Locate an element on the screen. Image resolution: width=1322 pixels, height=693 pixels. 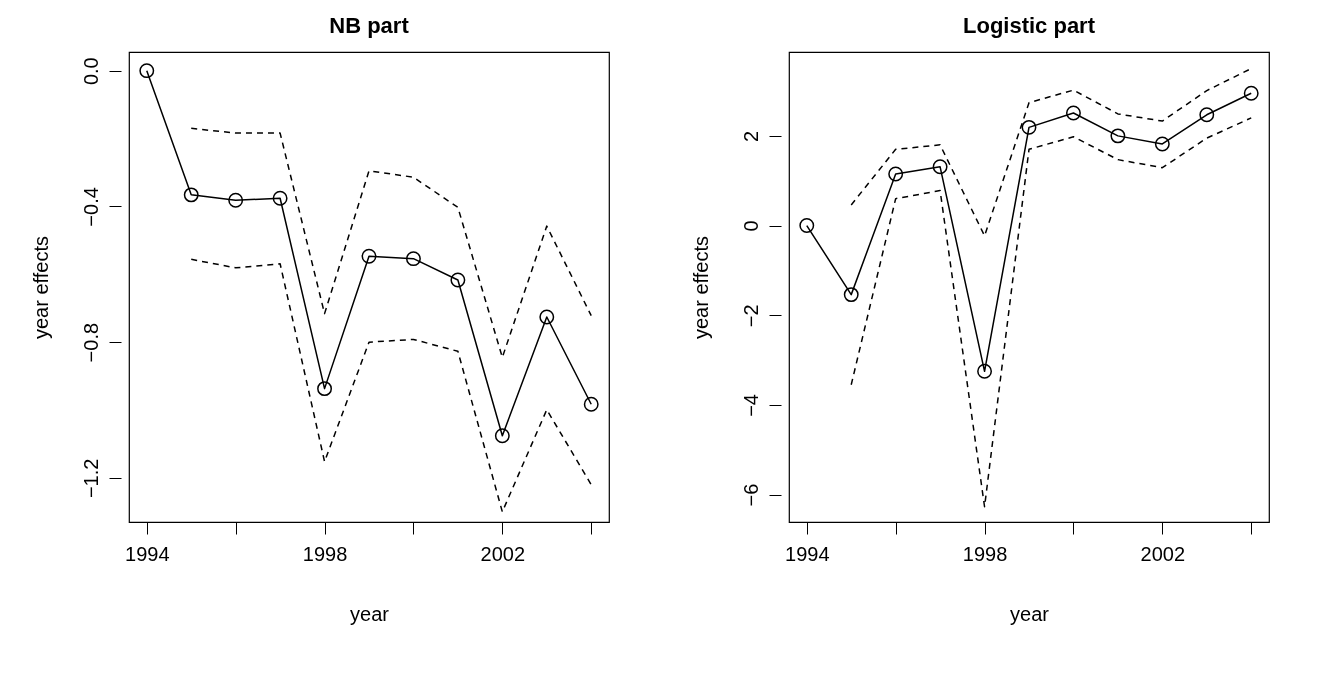
y-tick-label: −0.8 is located at coordinates (90, 342).